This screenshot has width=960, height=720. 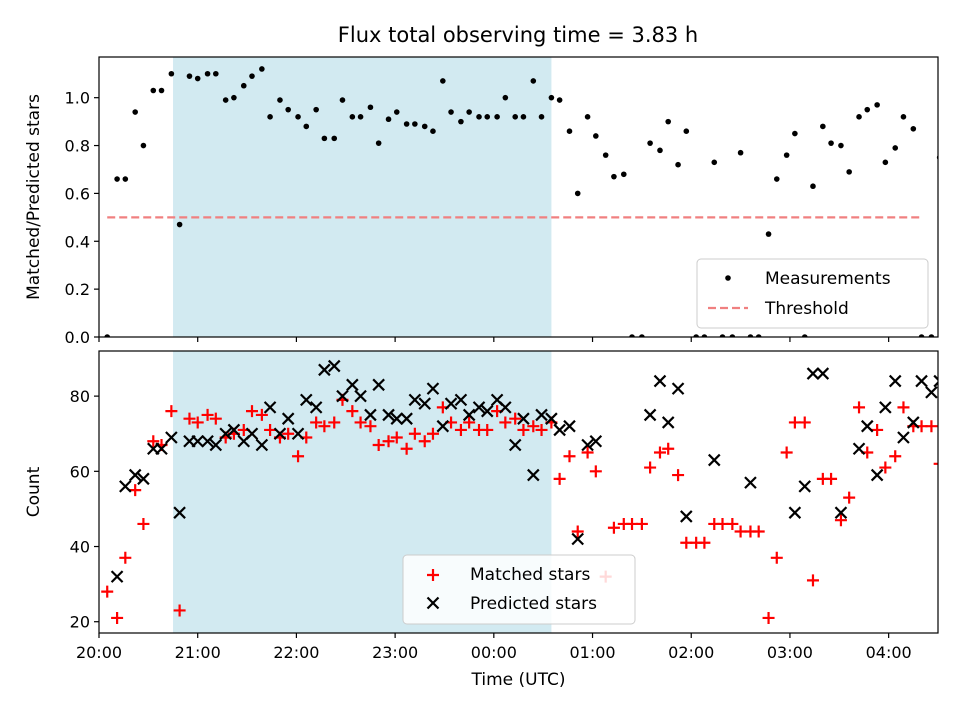 I want to click on y-tick-label: 0.6, so click(x=77, y=193).